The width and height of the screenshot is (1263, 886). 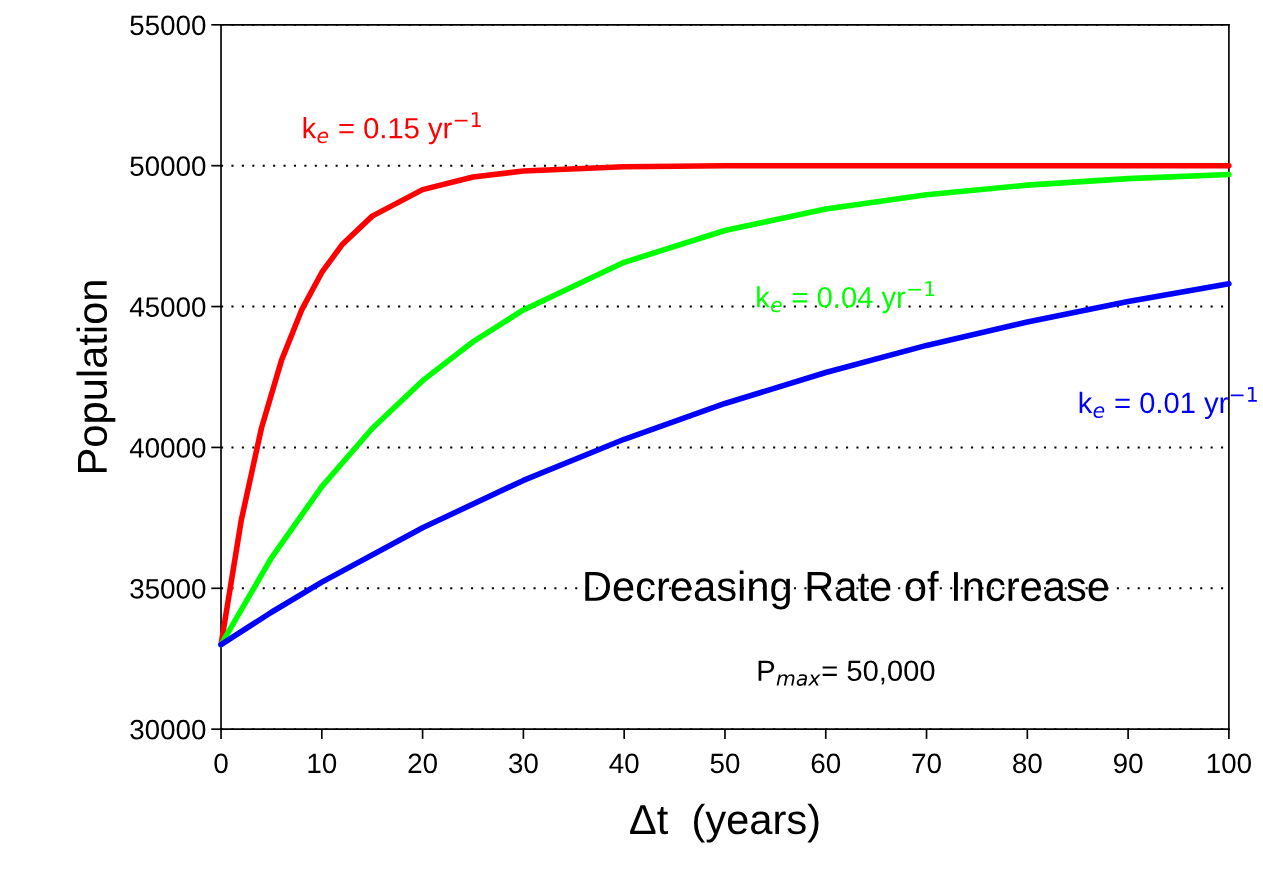 I want to click on x-tick-label: 20, so click(x=422, y=763).